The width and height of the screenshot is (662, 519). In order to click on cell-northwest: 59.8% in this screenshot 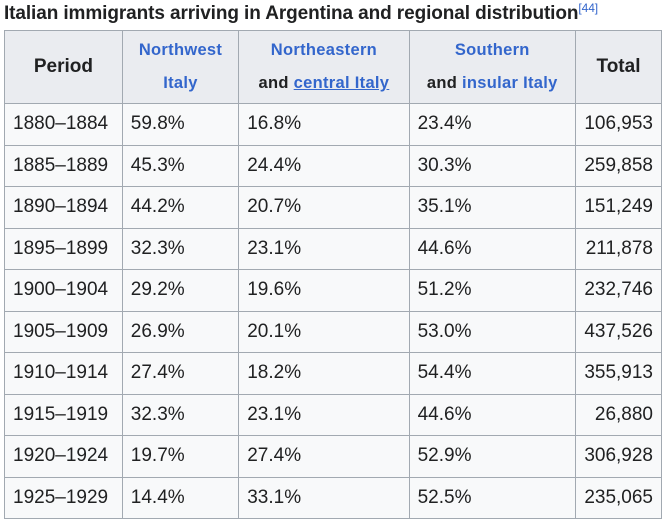, I will do `click(180, 124)`.